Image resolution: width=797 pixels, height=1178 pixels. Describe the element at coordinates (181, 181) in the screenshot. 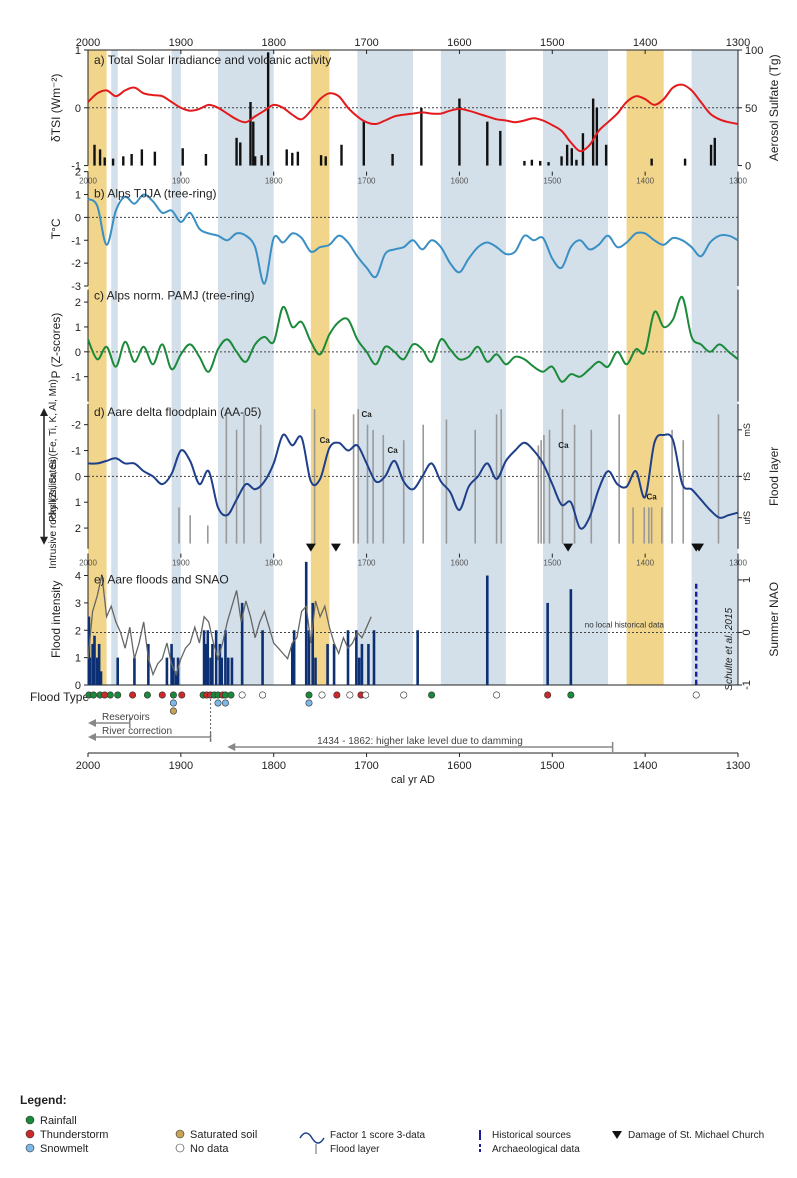

I see `x-tick-label: 1900` at that location.